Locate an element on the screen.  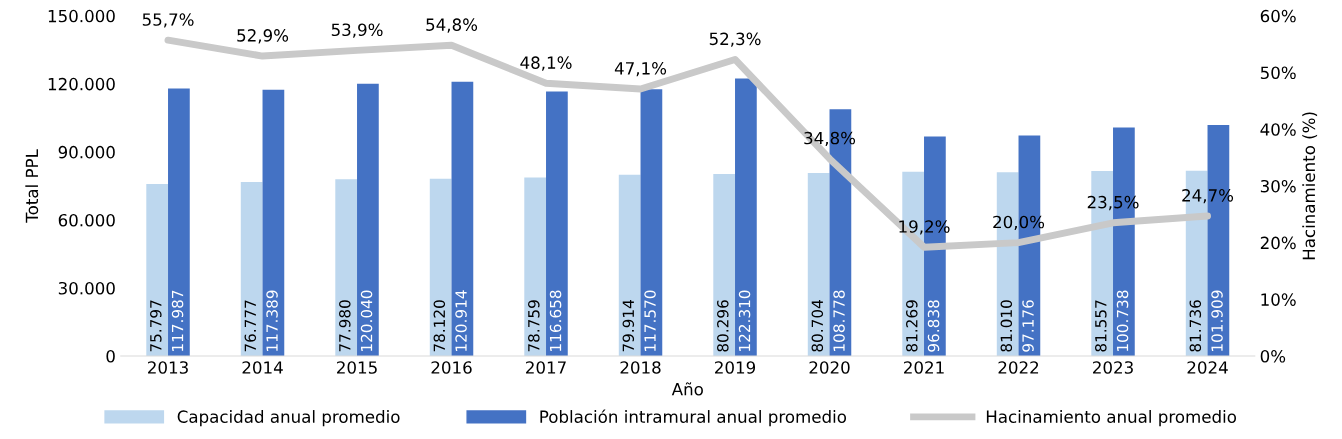
data-label: 54,8% is located at coordinates (452, 25).